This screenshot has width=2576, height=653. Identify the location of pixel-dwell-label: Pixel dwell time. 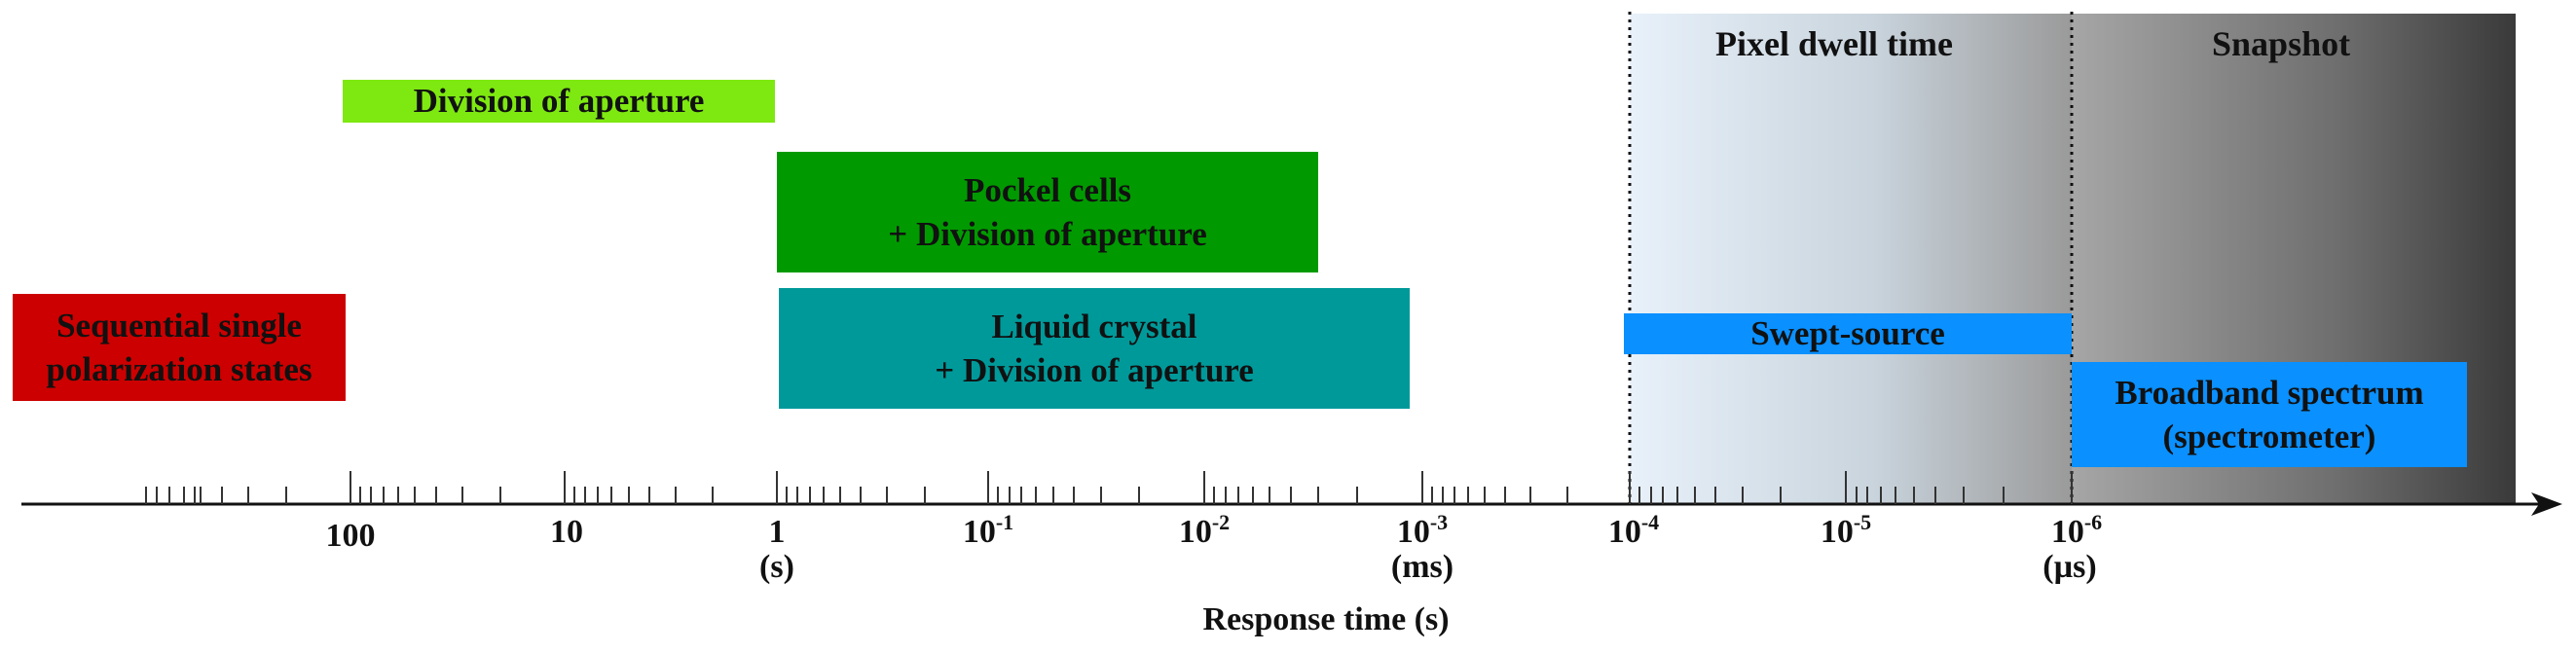
(1834, 43).